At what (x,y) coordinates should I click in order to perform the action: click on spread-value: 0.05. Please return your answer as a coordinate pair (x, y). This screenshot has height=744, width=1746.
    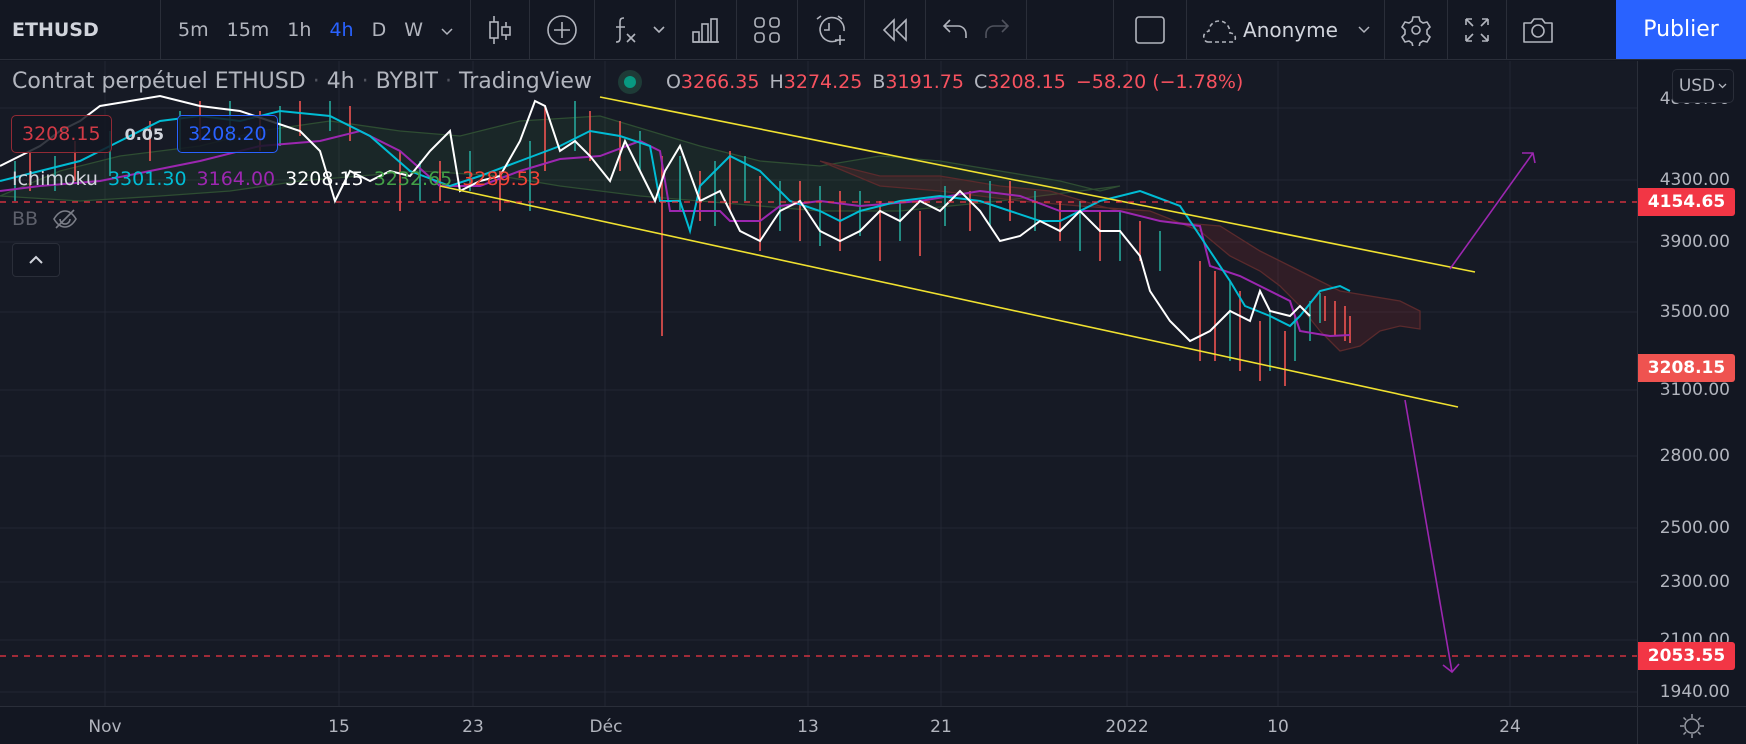
    Looking at the image, I should click on (144, 134).